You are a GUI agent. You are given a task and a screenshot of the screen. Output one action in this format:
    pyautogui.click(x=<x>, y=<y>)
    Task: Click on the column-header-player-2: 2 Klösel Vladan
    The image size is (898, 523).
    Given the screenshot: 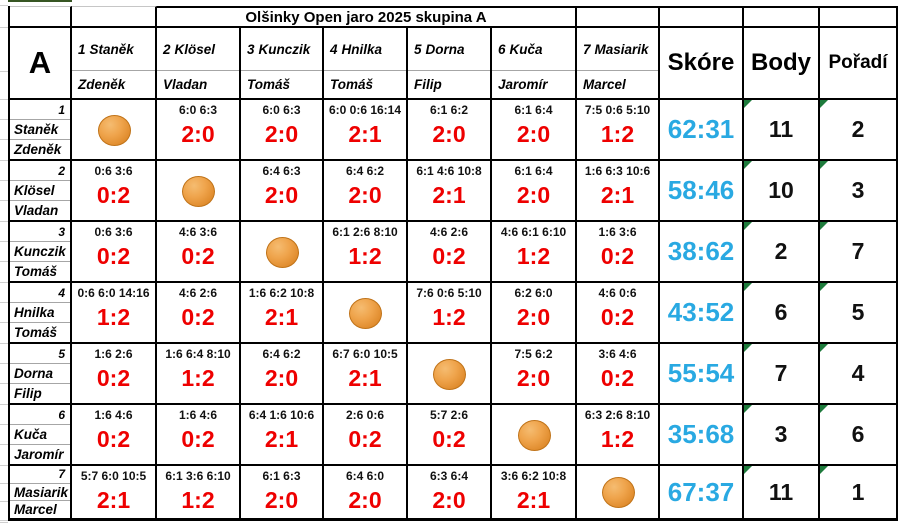 What is the action you would take?
    pyautogui.click(x=199, y=64)
    